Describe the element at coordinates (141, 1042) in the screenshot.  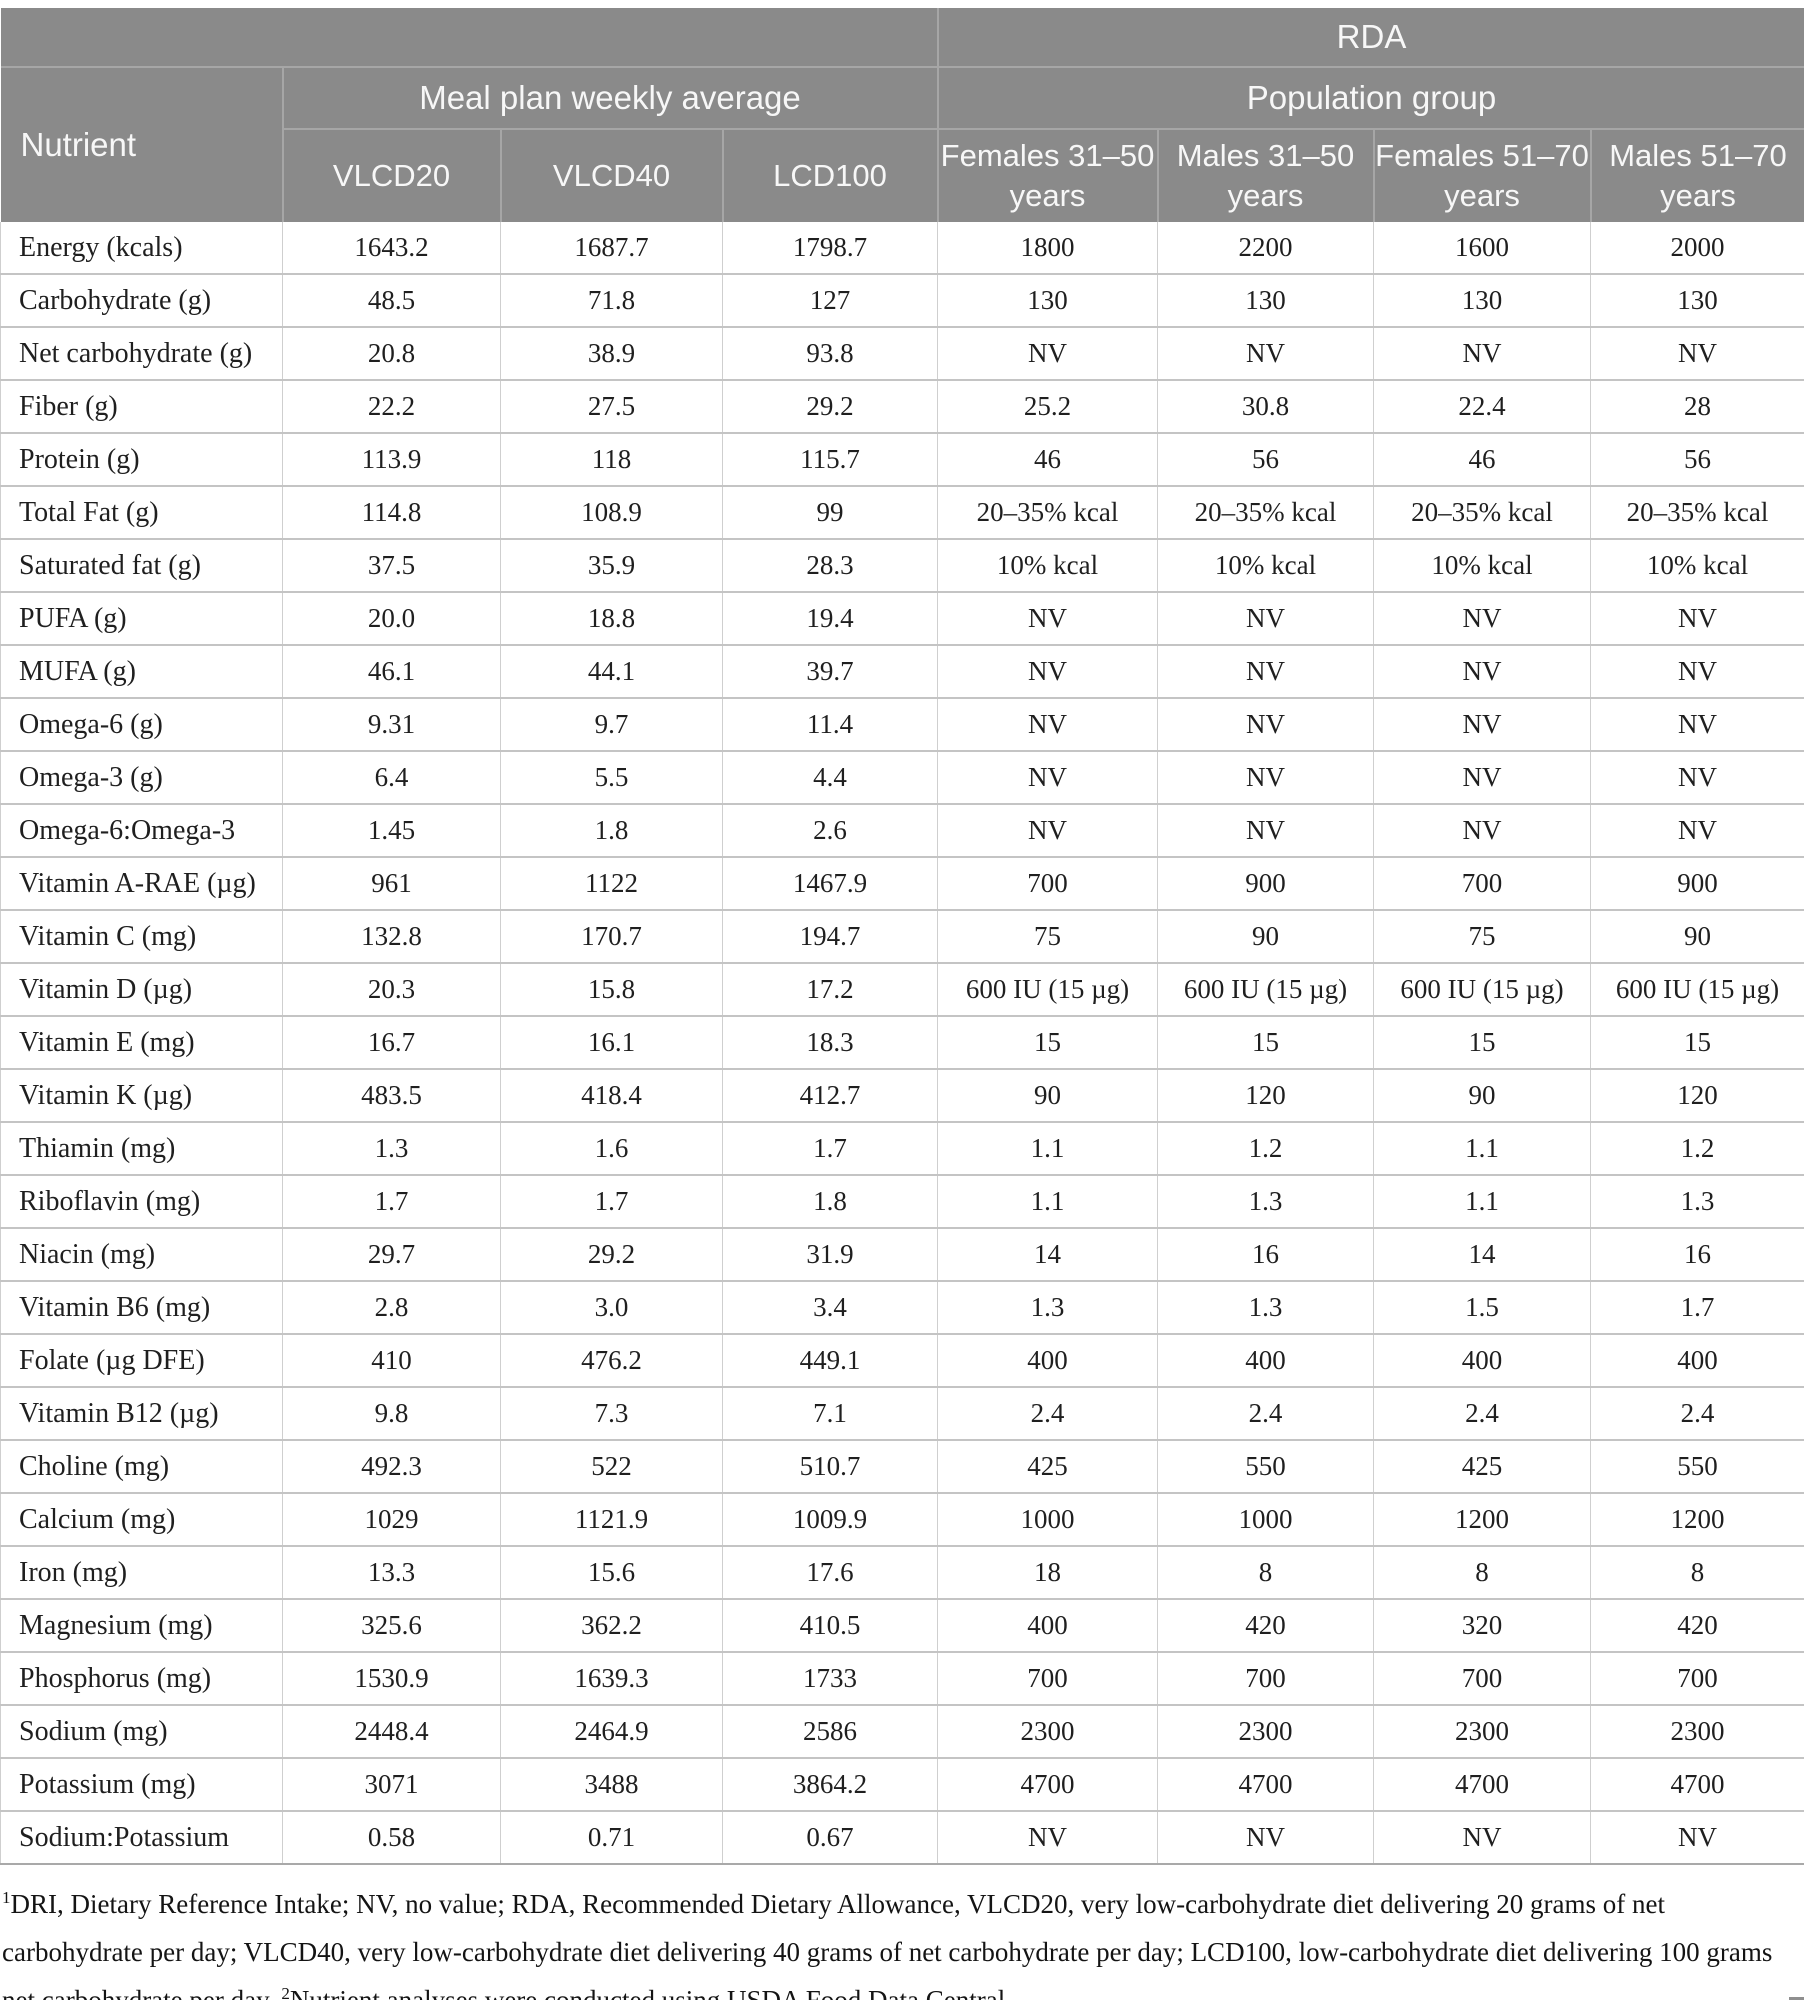
I see `nutrient-cell: Vitamin E (mg)` at that location.